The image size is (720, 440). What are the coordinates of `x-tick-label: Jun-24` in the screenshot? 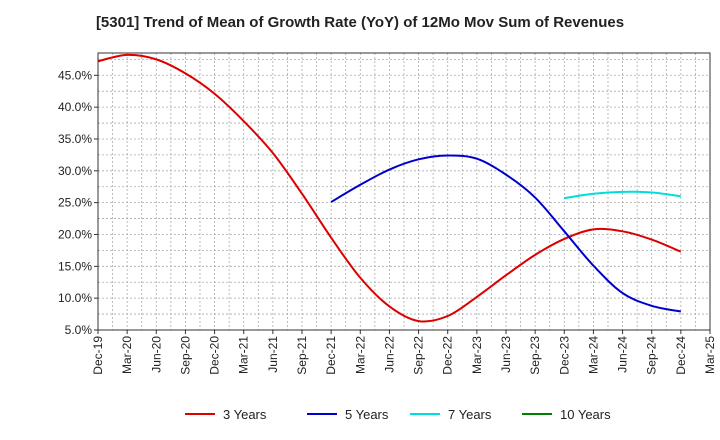 It's located at (623, 354).